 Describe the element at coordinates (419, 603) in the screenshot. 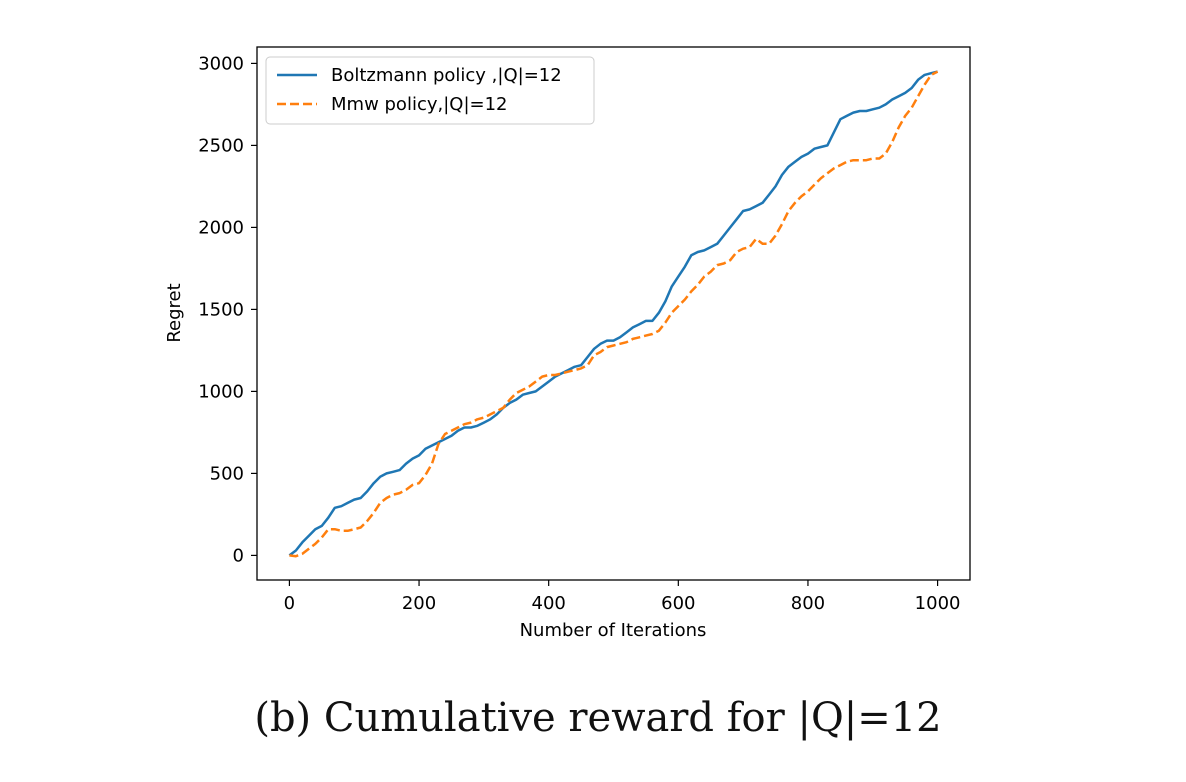

I see `x-tick-label: 200` at that location.